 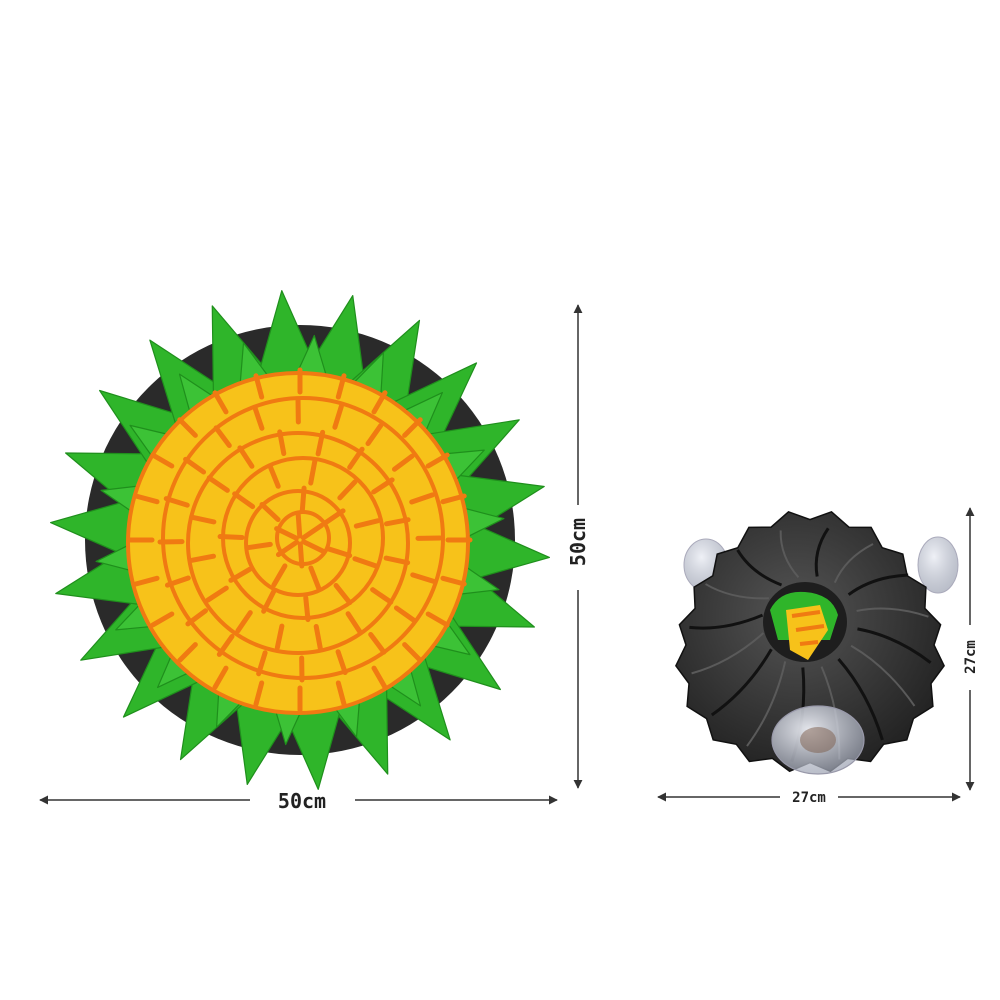 I want to click on suction-cup-bottom-center, so click(x=818, y=740).